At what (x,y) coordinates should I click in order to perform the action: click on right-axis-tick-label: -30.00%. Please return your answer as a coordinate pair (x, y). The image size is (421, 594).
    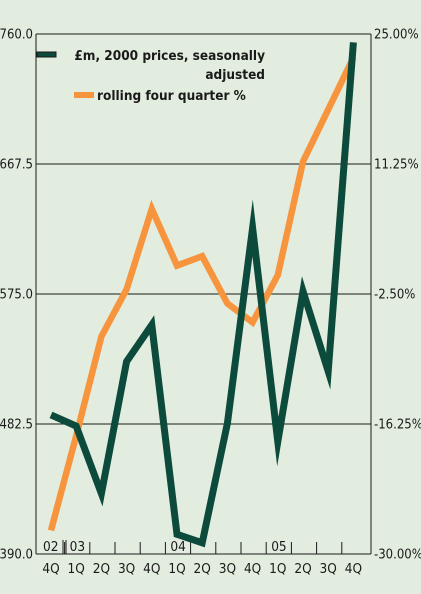
    Looking at the image, I should click on (397, 555).